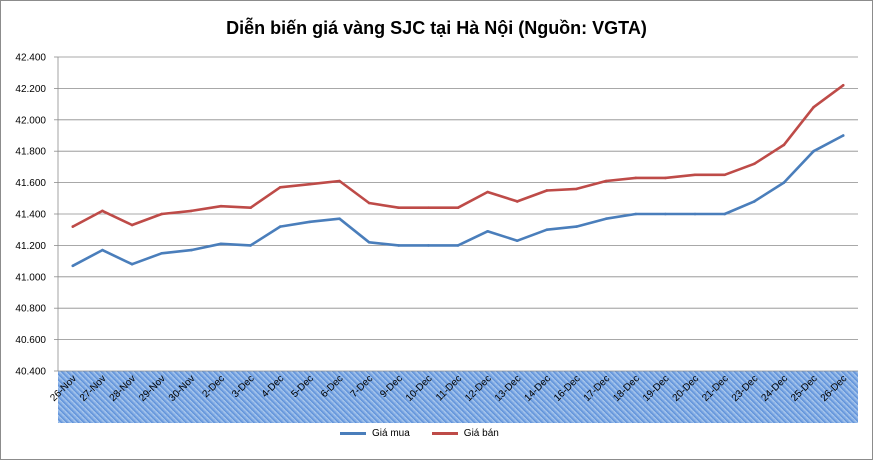 This screenshot has width=873, height=460. Describe the element at coordinates (481, 433) in the screenshot. I see `legend-label-gia-ban: Giá bán` at that location.